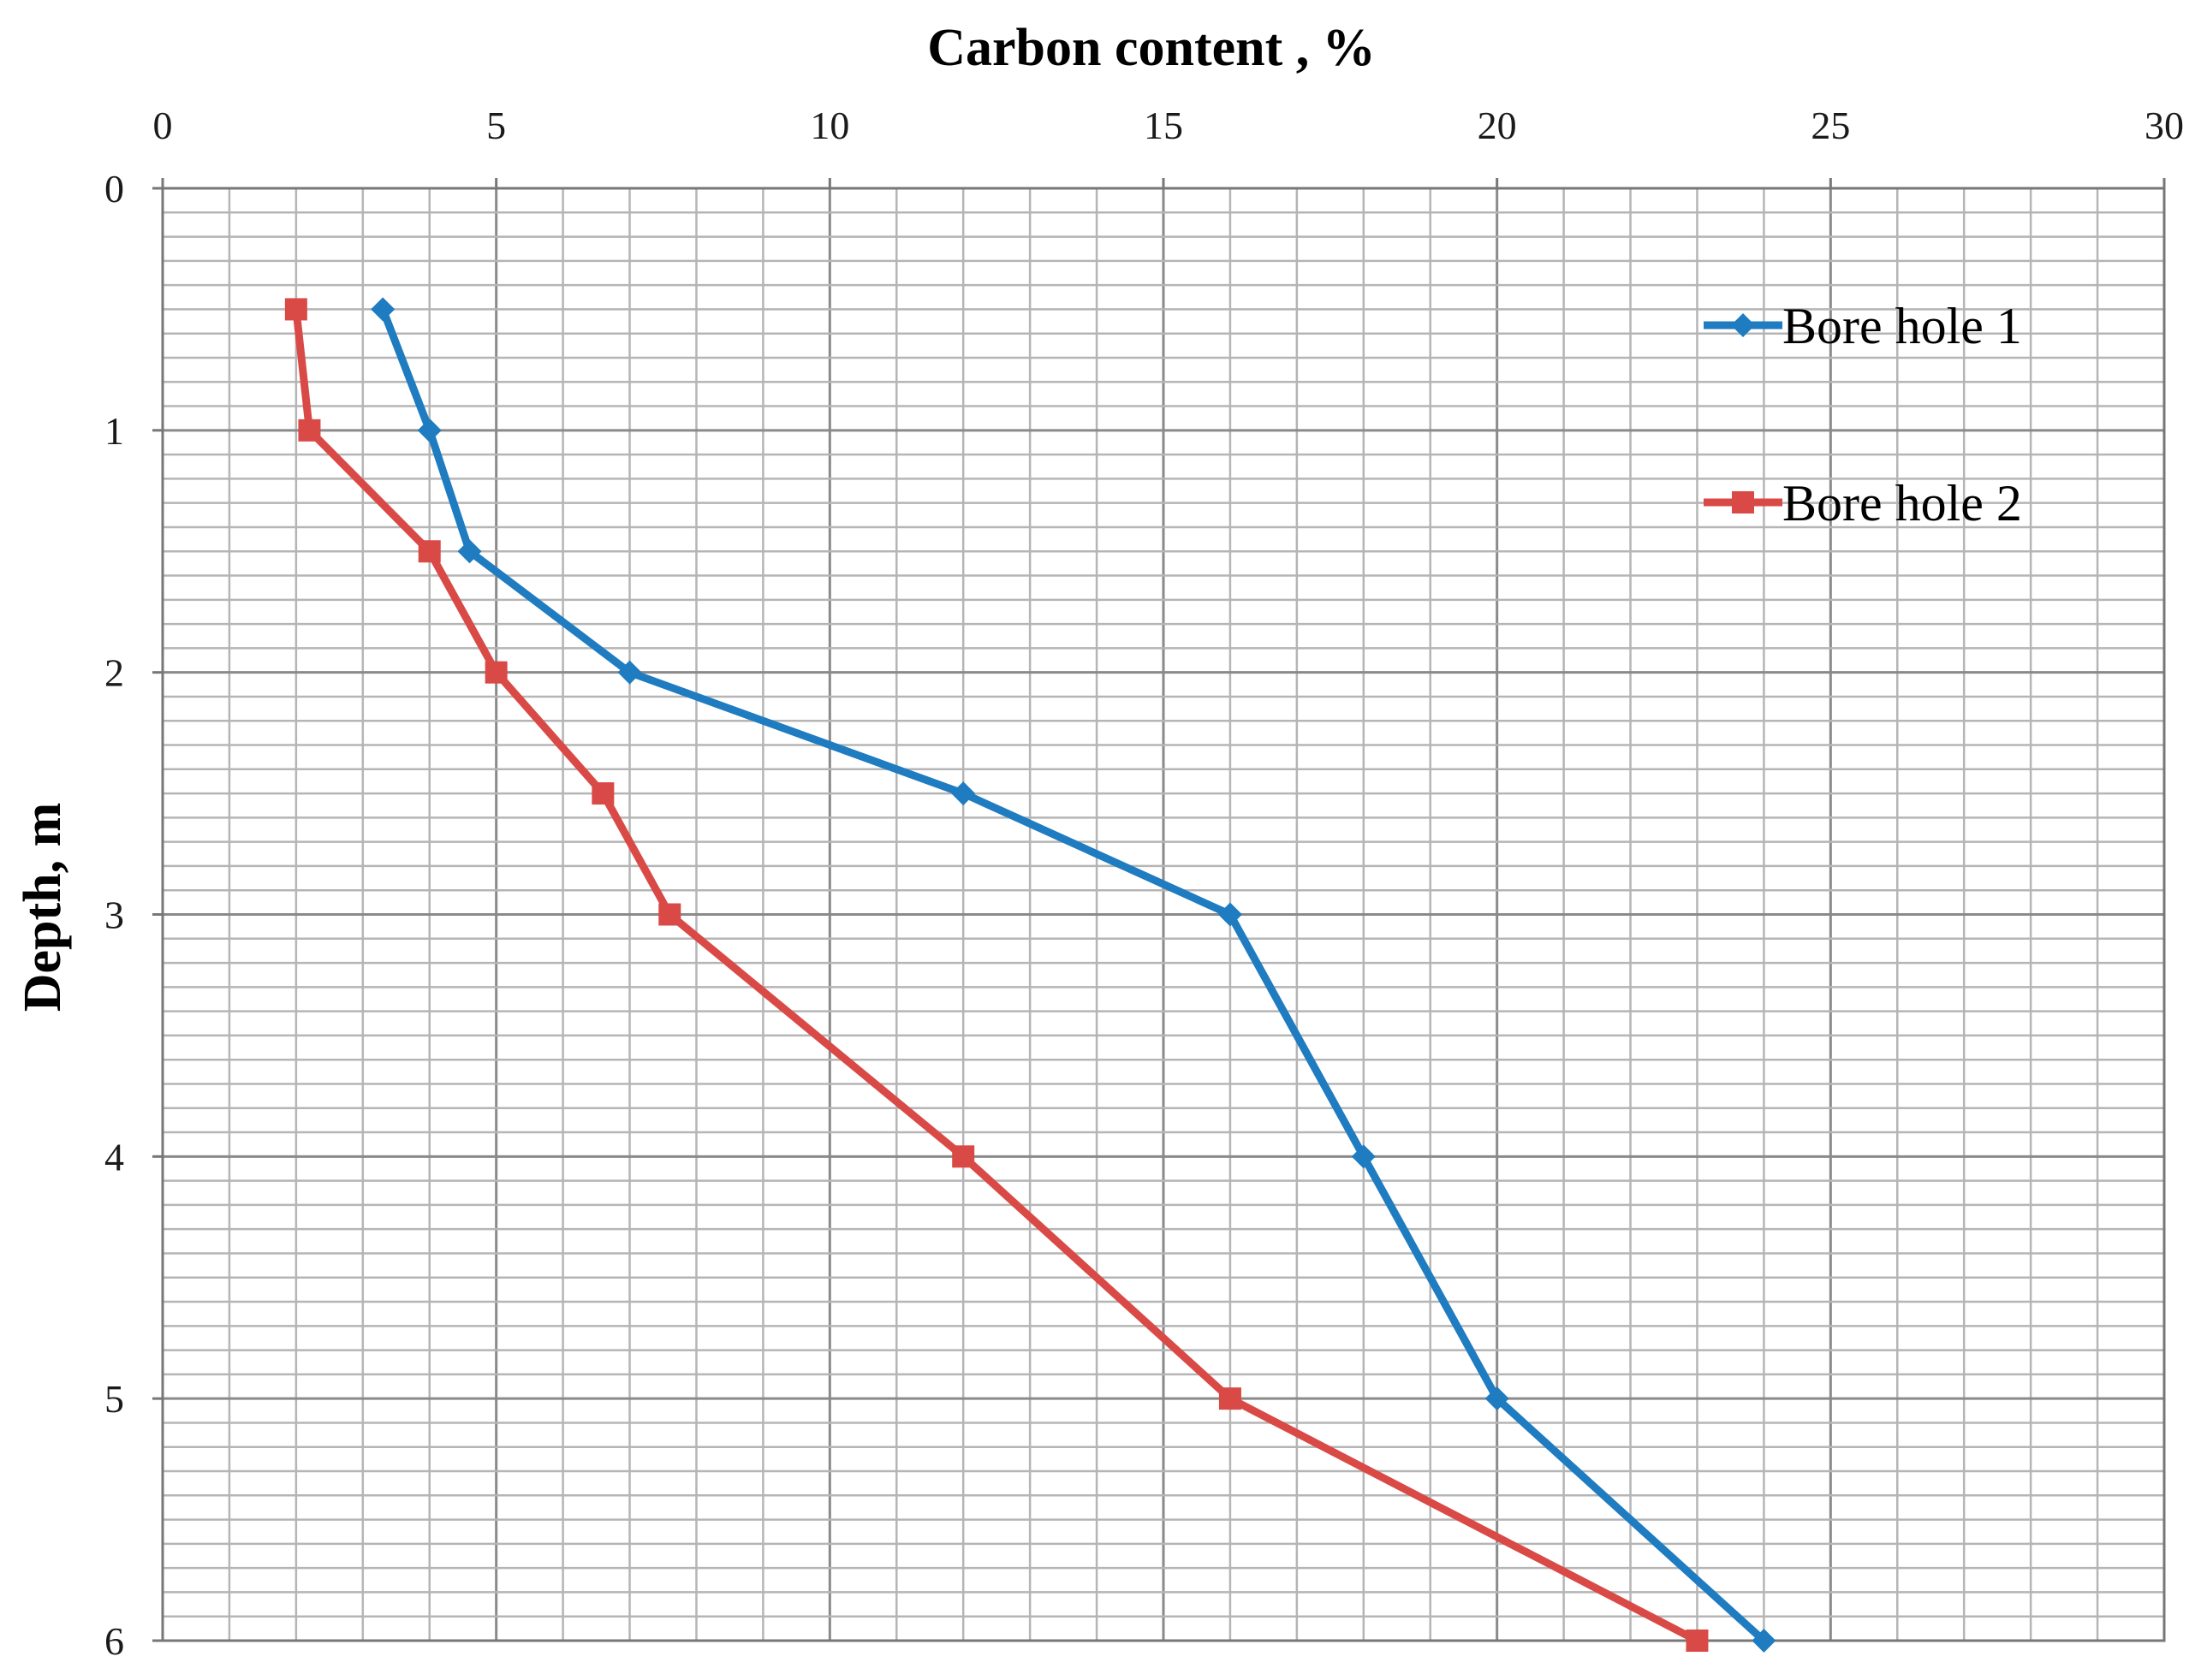 The height and width of the screenshot is (1680, 2201). What do you see at coordinates (114, 1399) in the screenshot?
I see `y-tick-label: 5` at bounding box center [114, 1399].